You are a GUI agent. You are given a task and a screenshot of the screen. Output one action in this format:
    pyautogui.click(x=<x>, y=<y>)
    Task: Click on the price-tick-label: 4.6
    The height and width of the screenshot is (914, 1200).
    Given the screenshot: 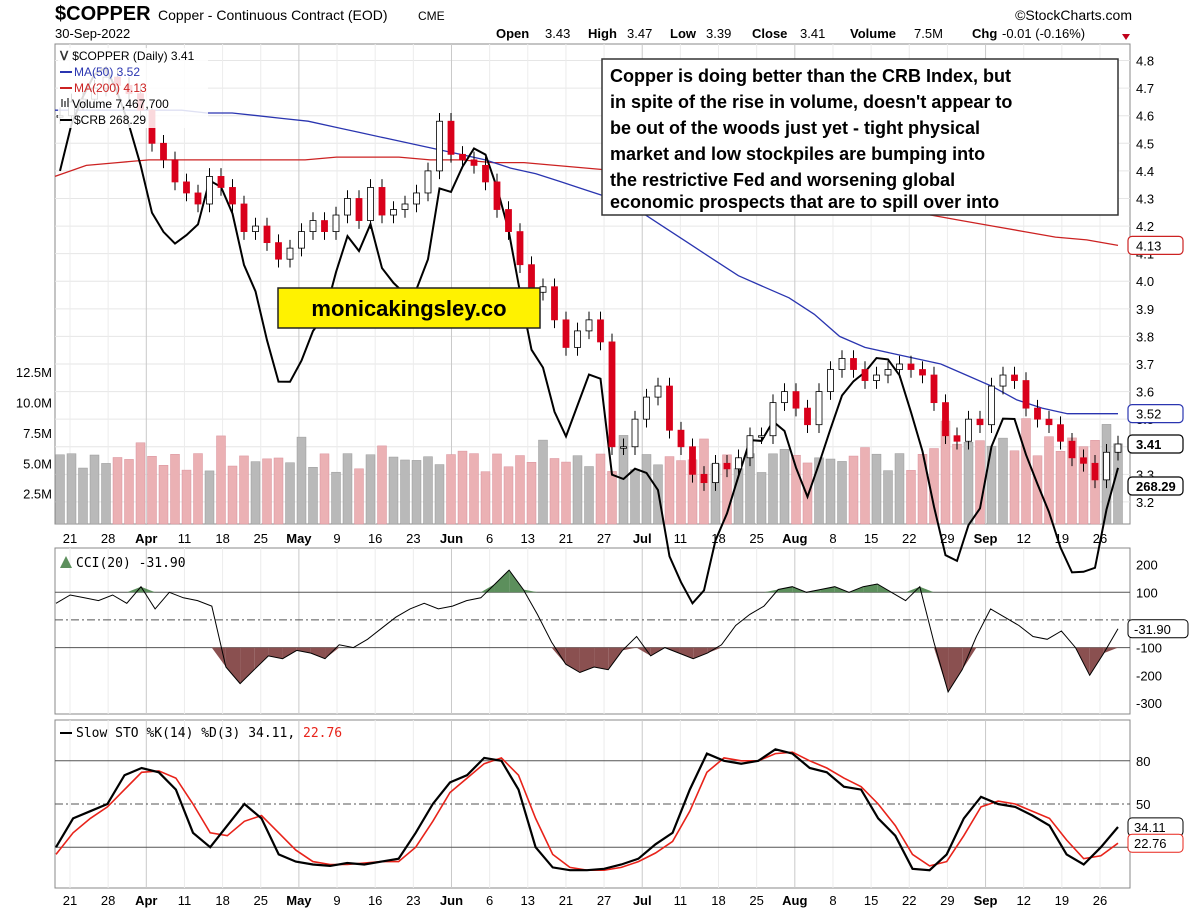 What is the action you would take?
    pyautogui.click(x=1145, y=116)
    